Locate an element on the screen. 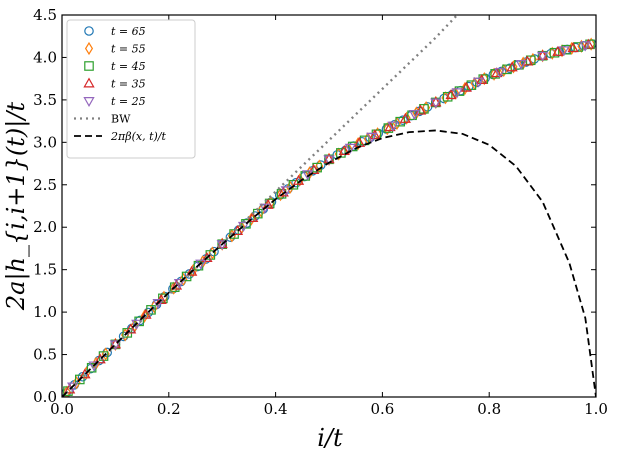  y-tick-label: 1.0 is located at coordinates (45, 312).